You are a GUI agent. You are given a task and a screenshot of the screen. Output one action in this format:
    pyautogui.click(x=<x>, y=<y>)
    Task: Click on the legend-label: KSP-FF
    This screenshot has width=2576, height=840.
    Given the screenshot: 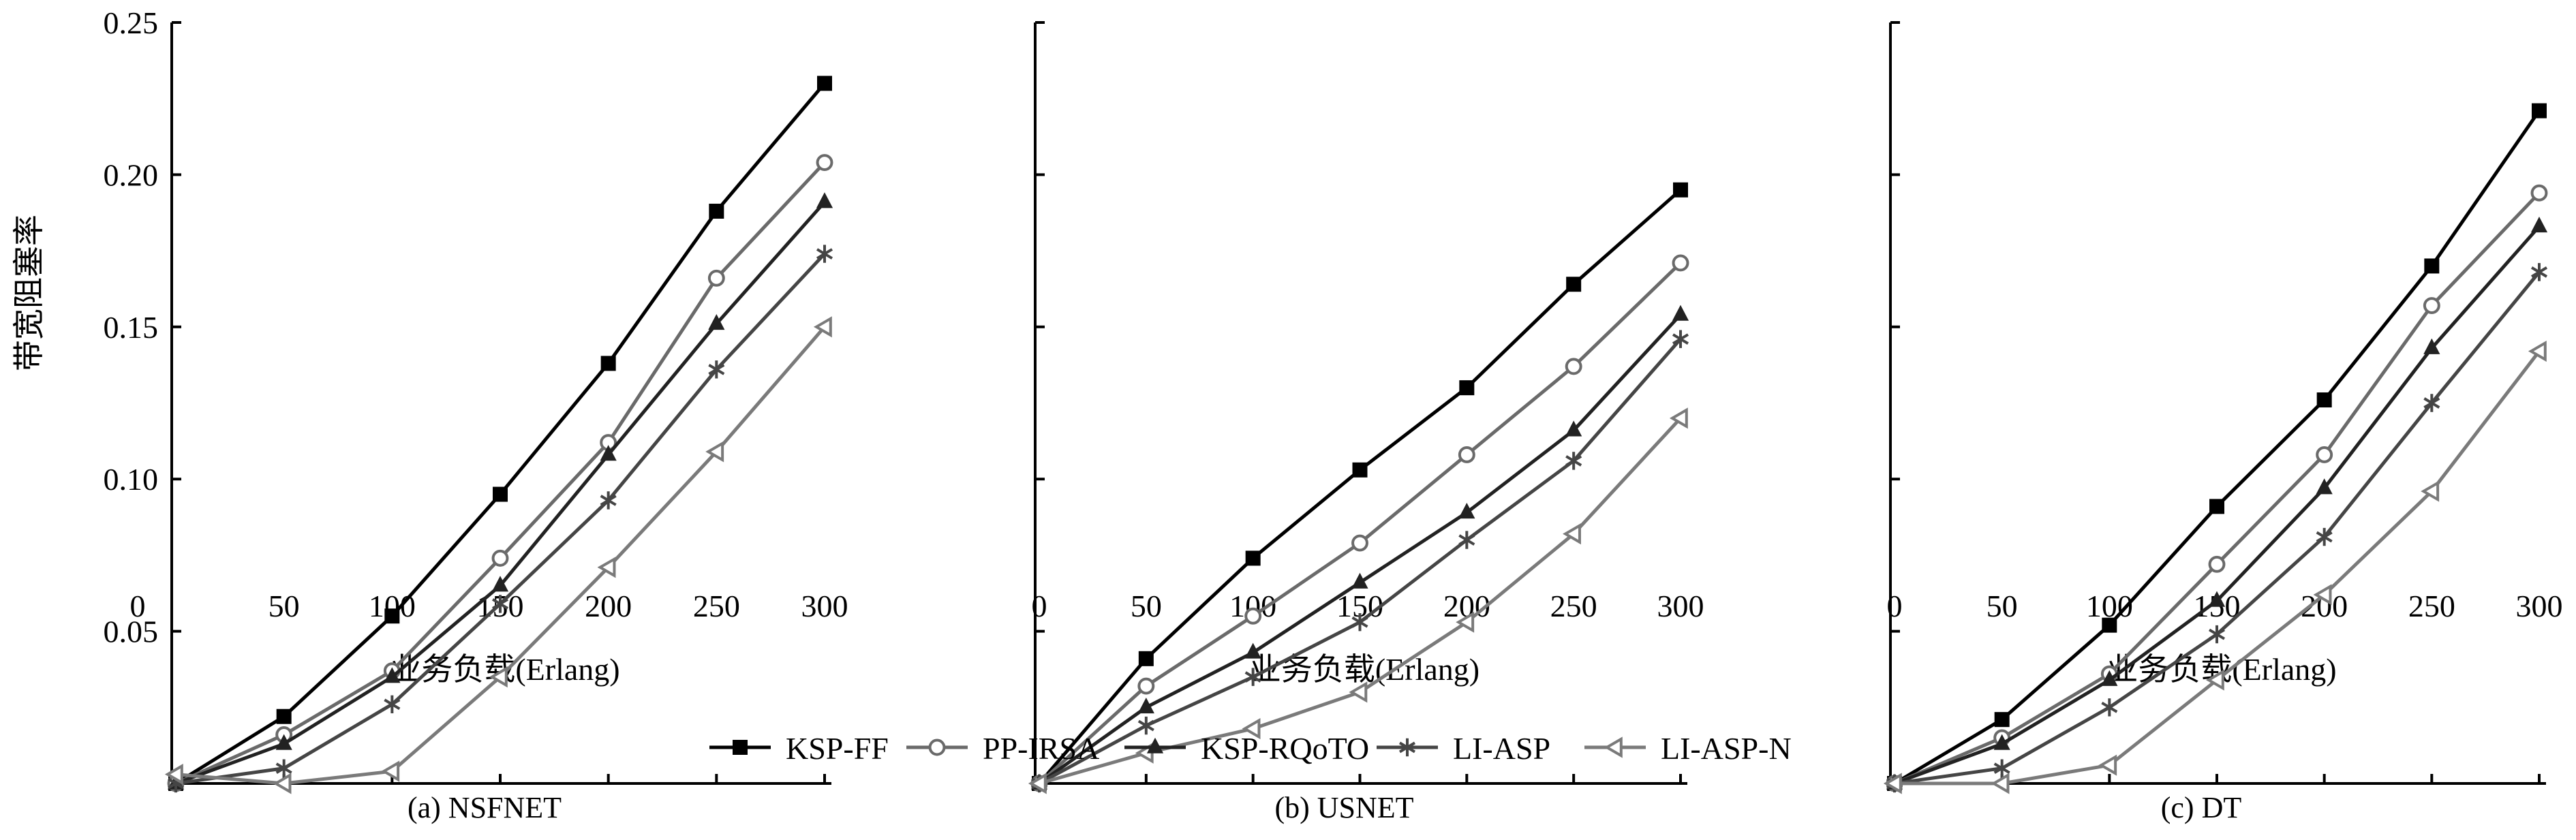 What is the action you would take?
    pyautogui.click(x=838, y=748)
    